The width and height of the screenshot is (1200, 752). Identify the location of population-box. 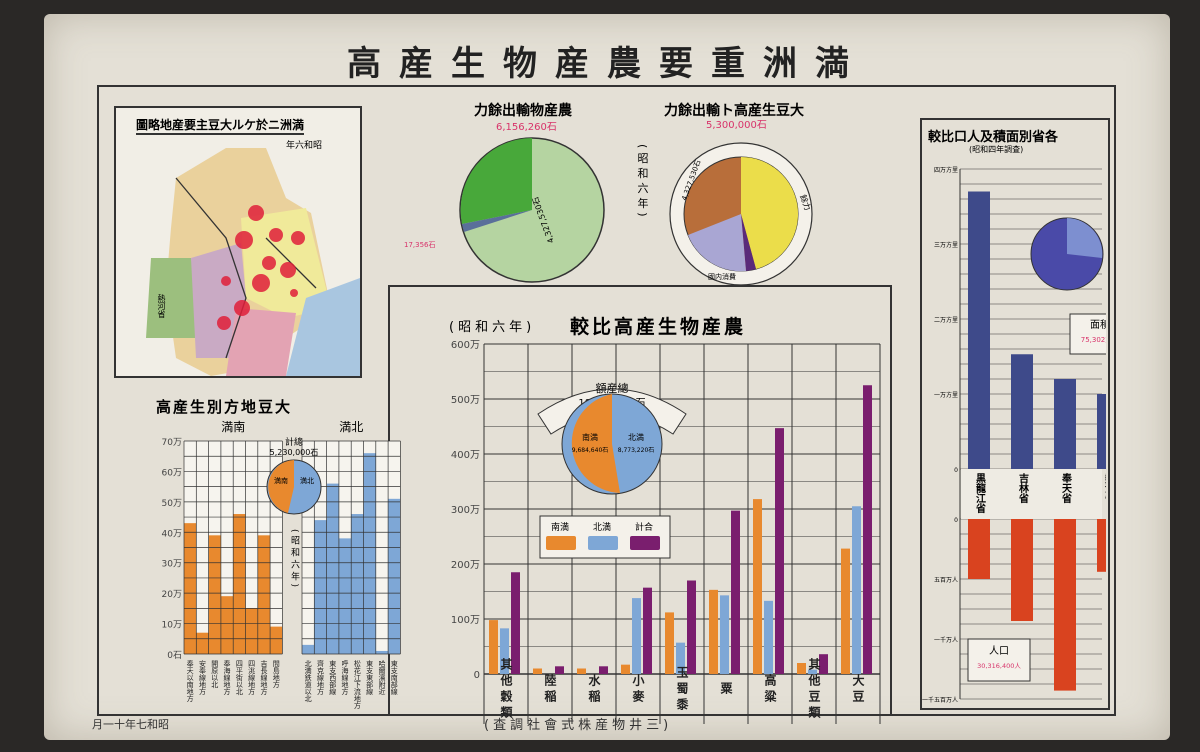
(999, 660).